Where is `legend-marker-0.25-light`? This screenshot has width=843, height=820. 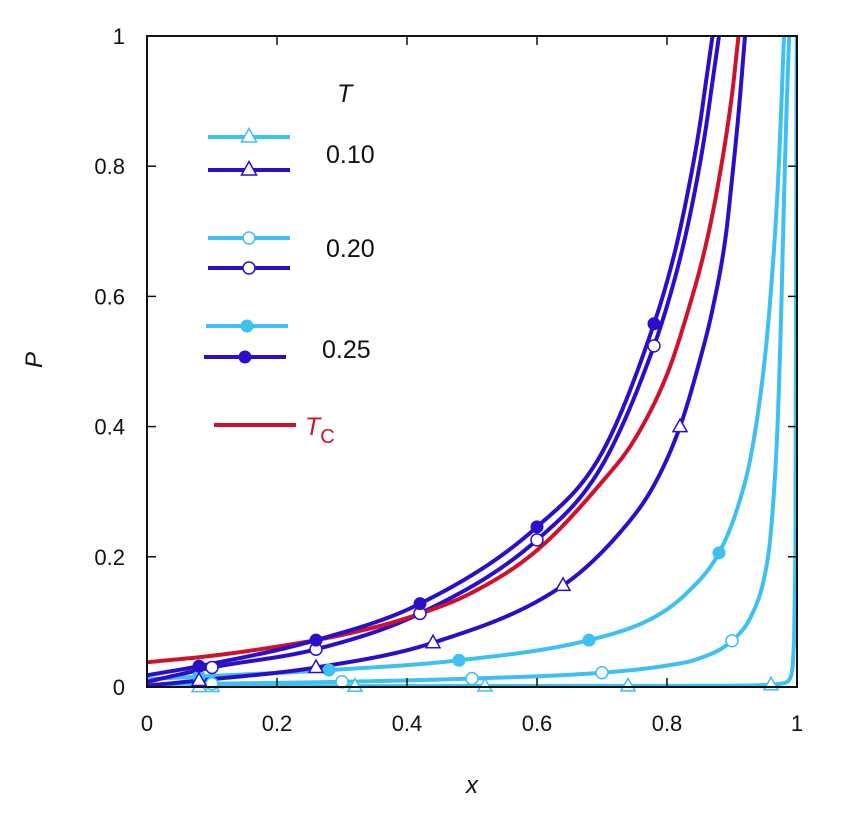 legend-marker-0.25-light is located at coordinates (247, 326).